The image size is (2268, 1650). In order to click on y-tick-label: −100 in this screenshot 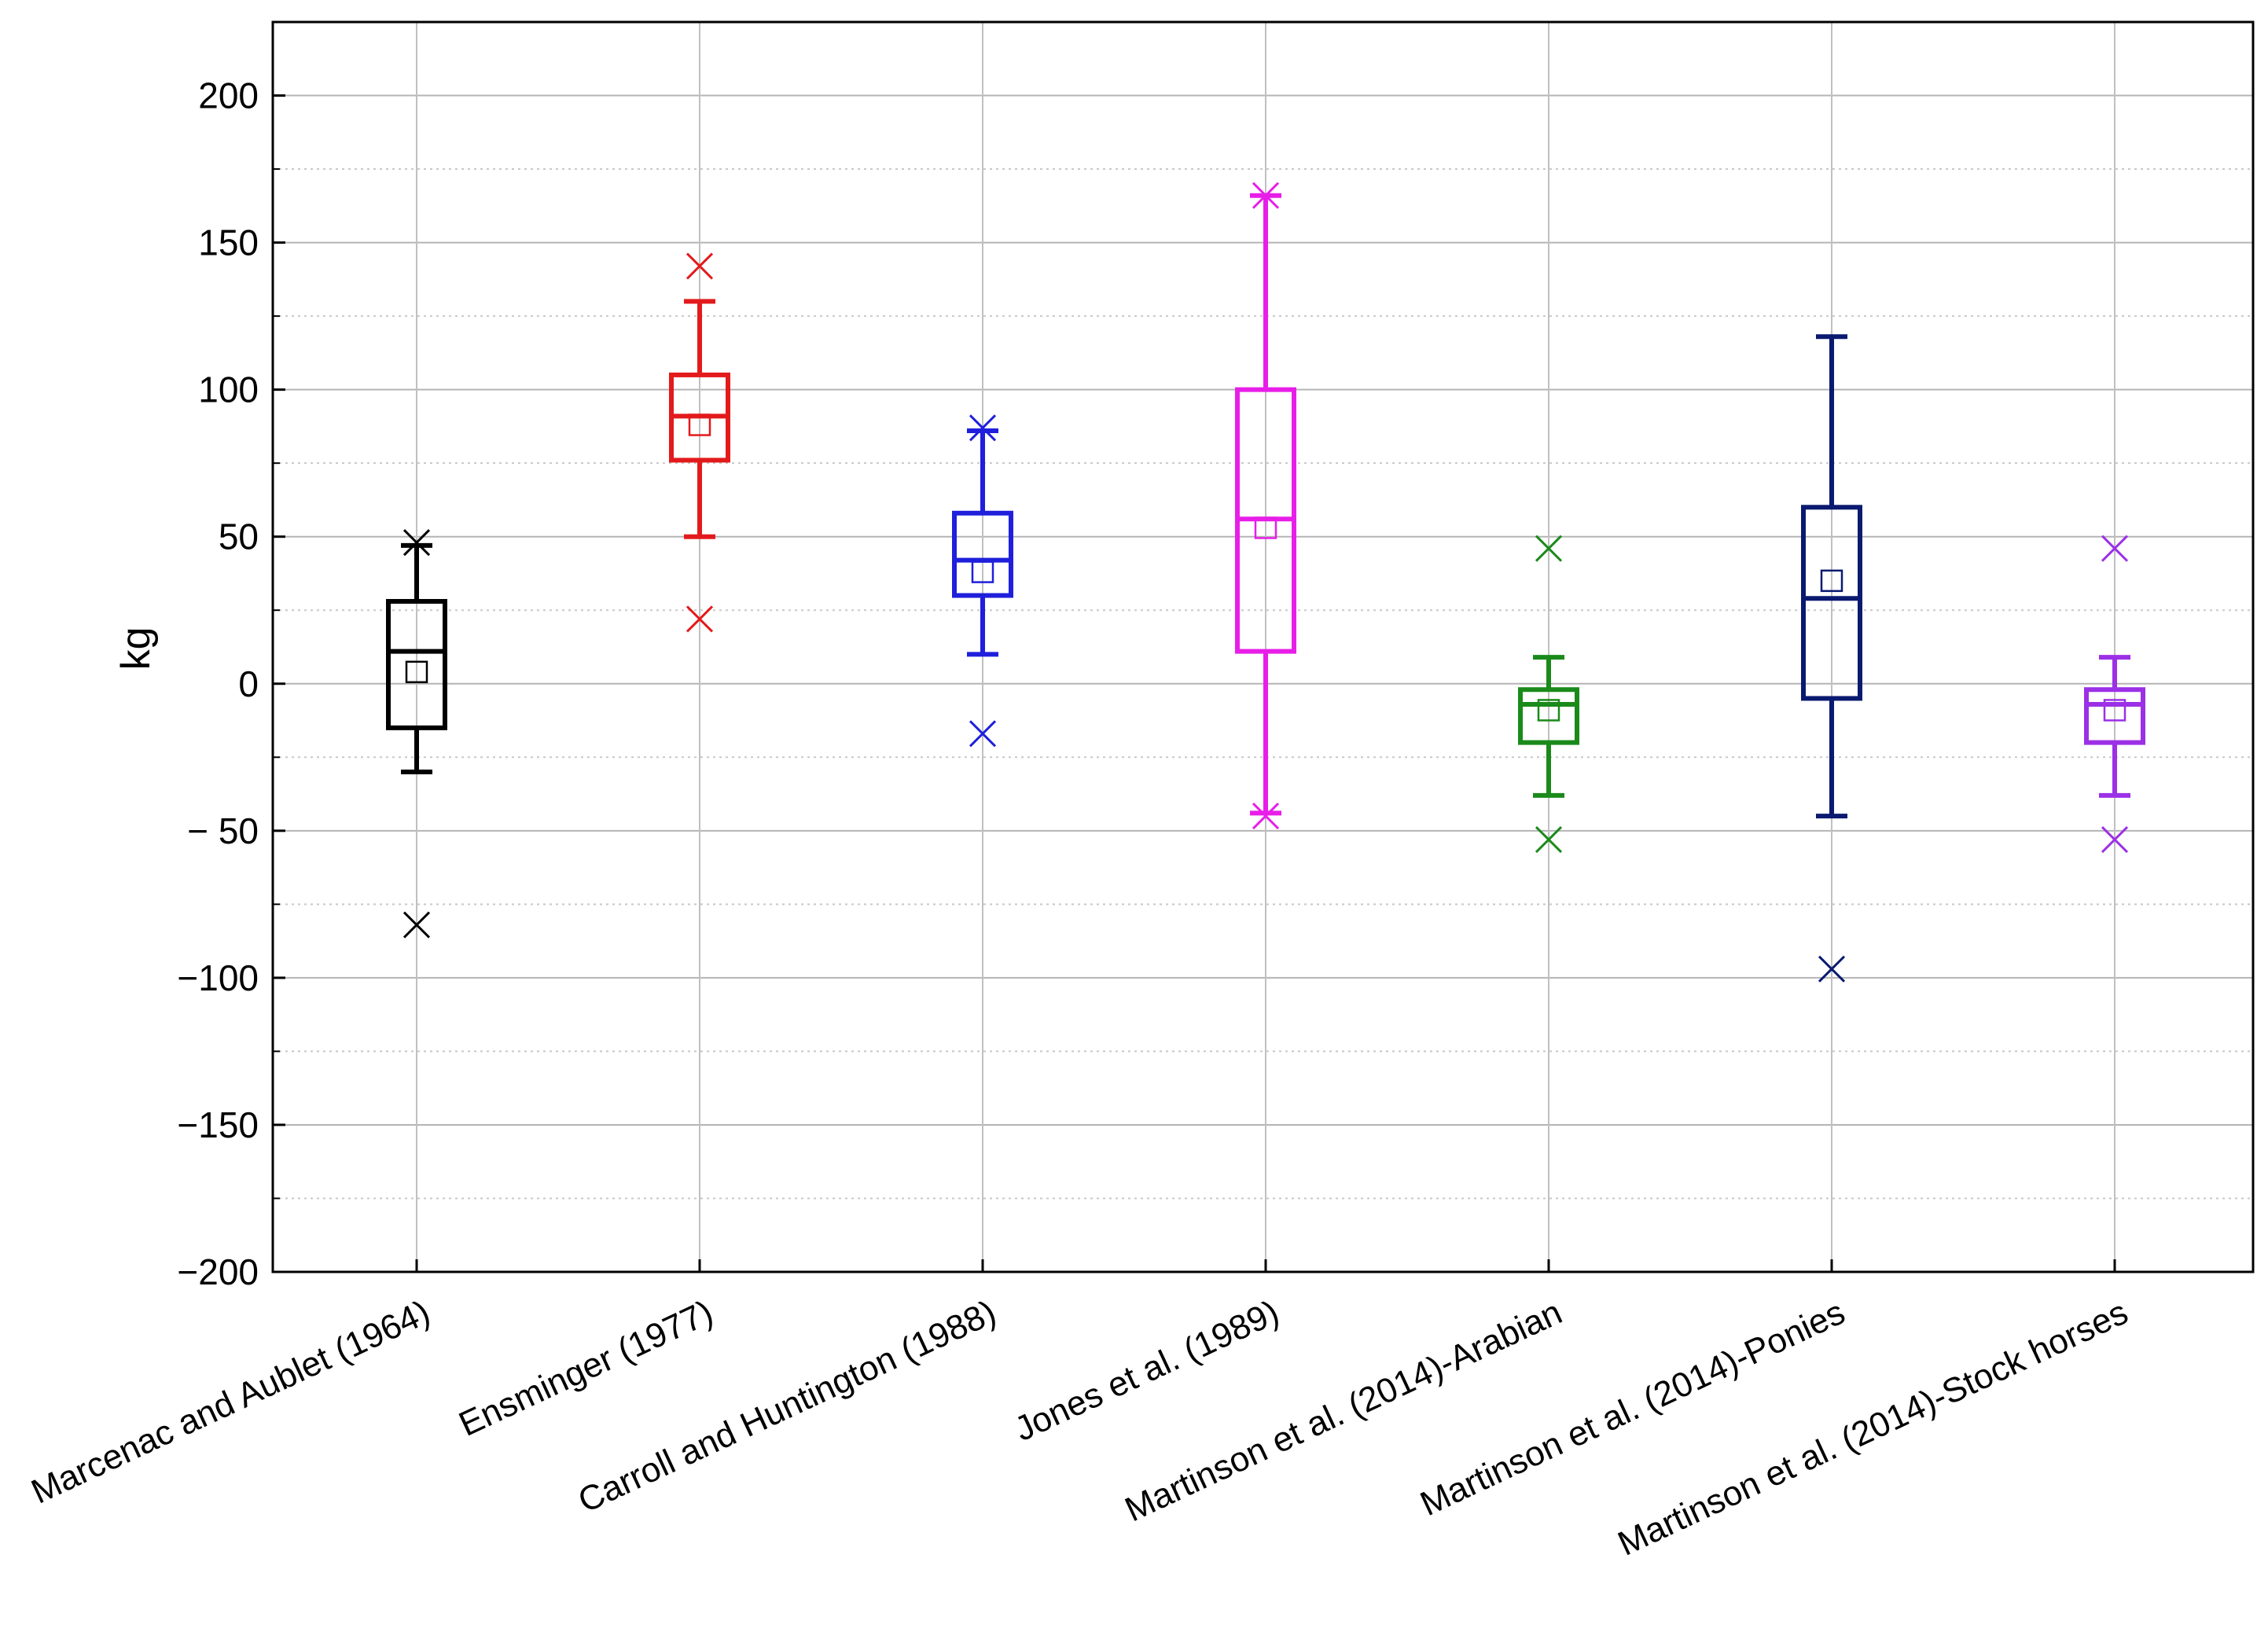, I will do `click(218, 977)`.